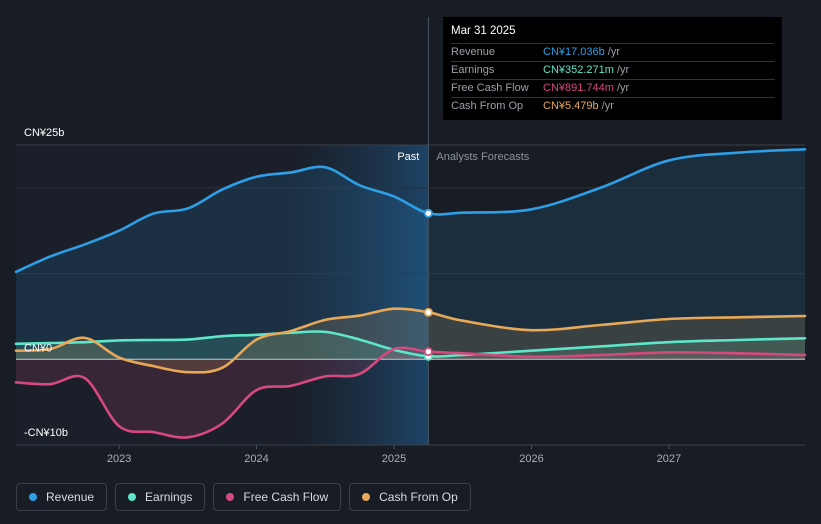  Describe the element at coordinates (33, 497) in the screenshot. I see `revenue-dot-icon` at that location.